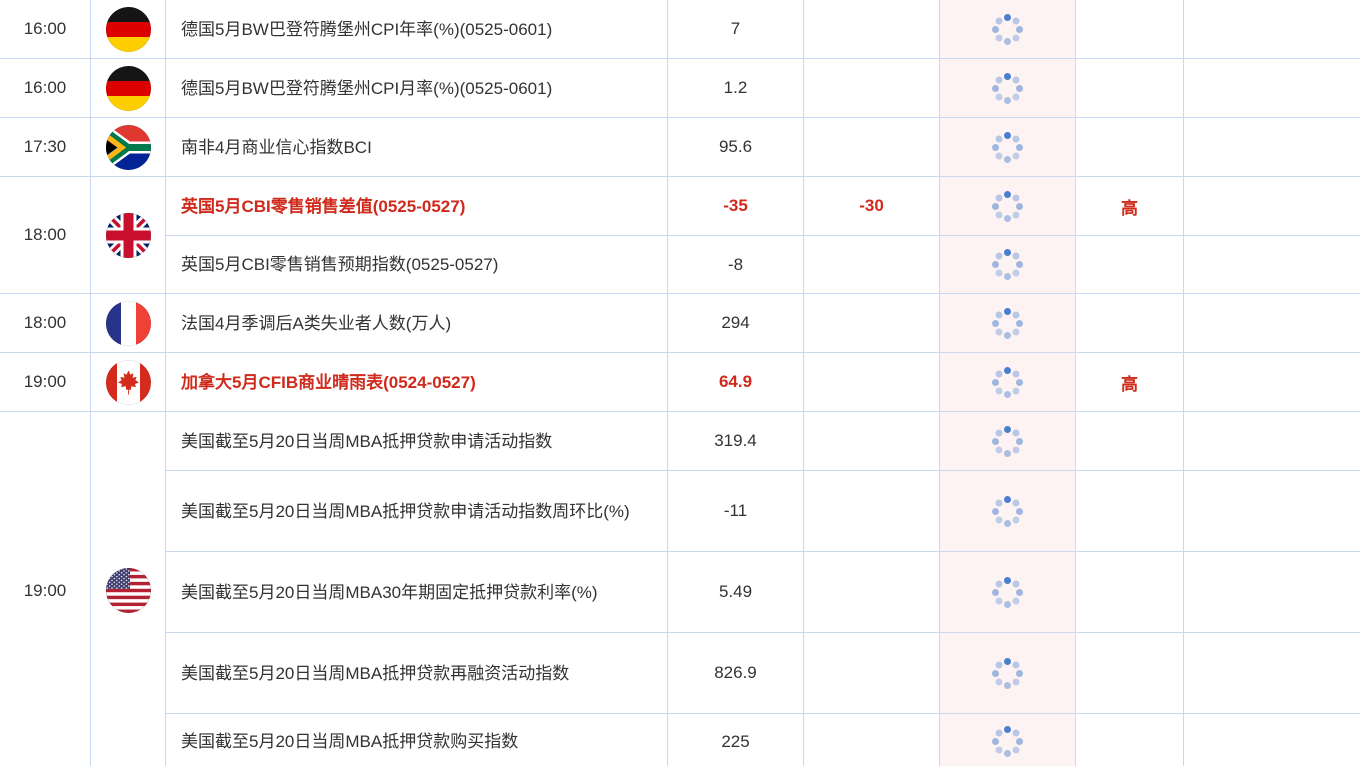  I want to click on event-title: 加拿大5月CFIB商业晴雨表(0524-0527), so click(417, 382).